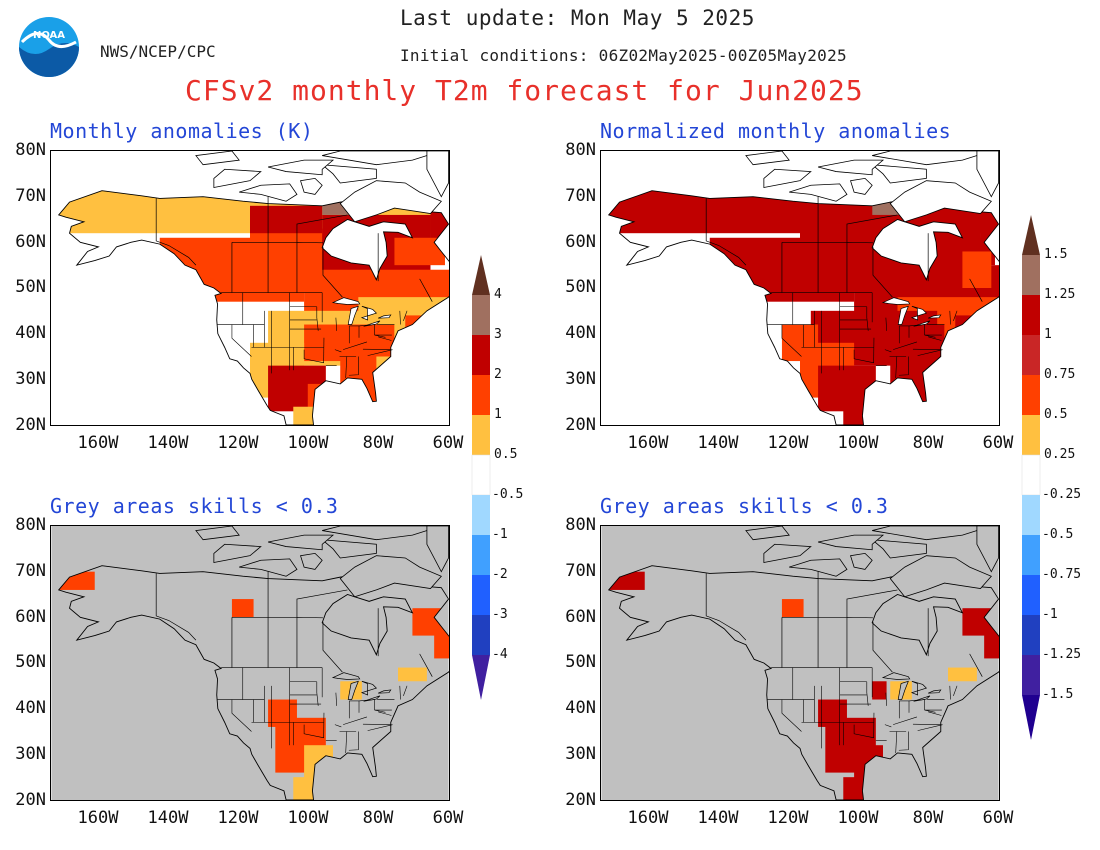 The width and height of the screenshot is (1100, 850). What do you see at coordinates (498, 334) in the screenshot?
I see `colorbar-tick: 3` at bounding box center [498, 334].